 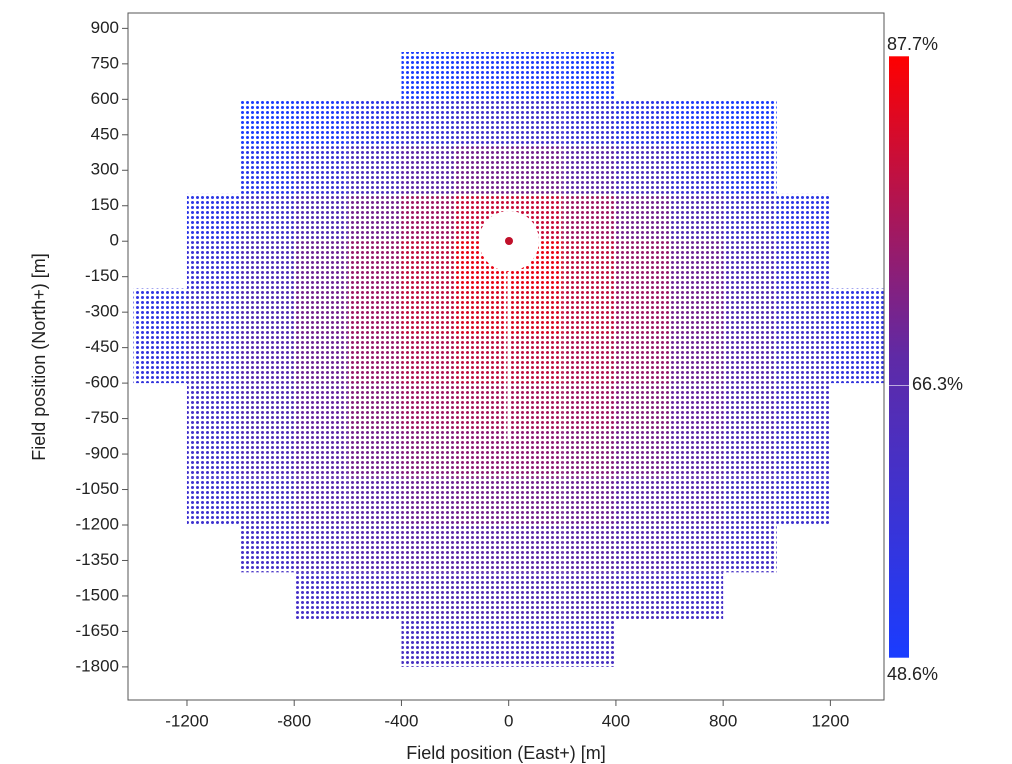 I want to click on x-tick-label: 1200, so click(x=830, y=720).